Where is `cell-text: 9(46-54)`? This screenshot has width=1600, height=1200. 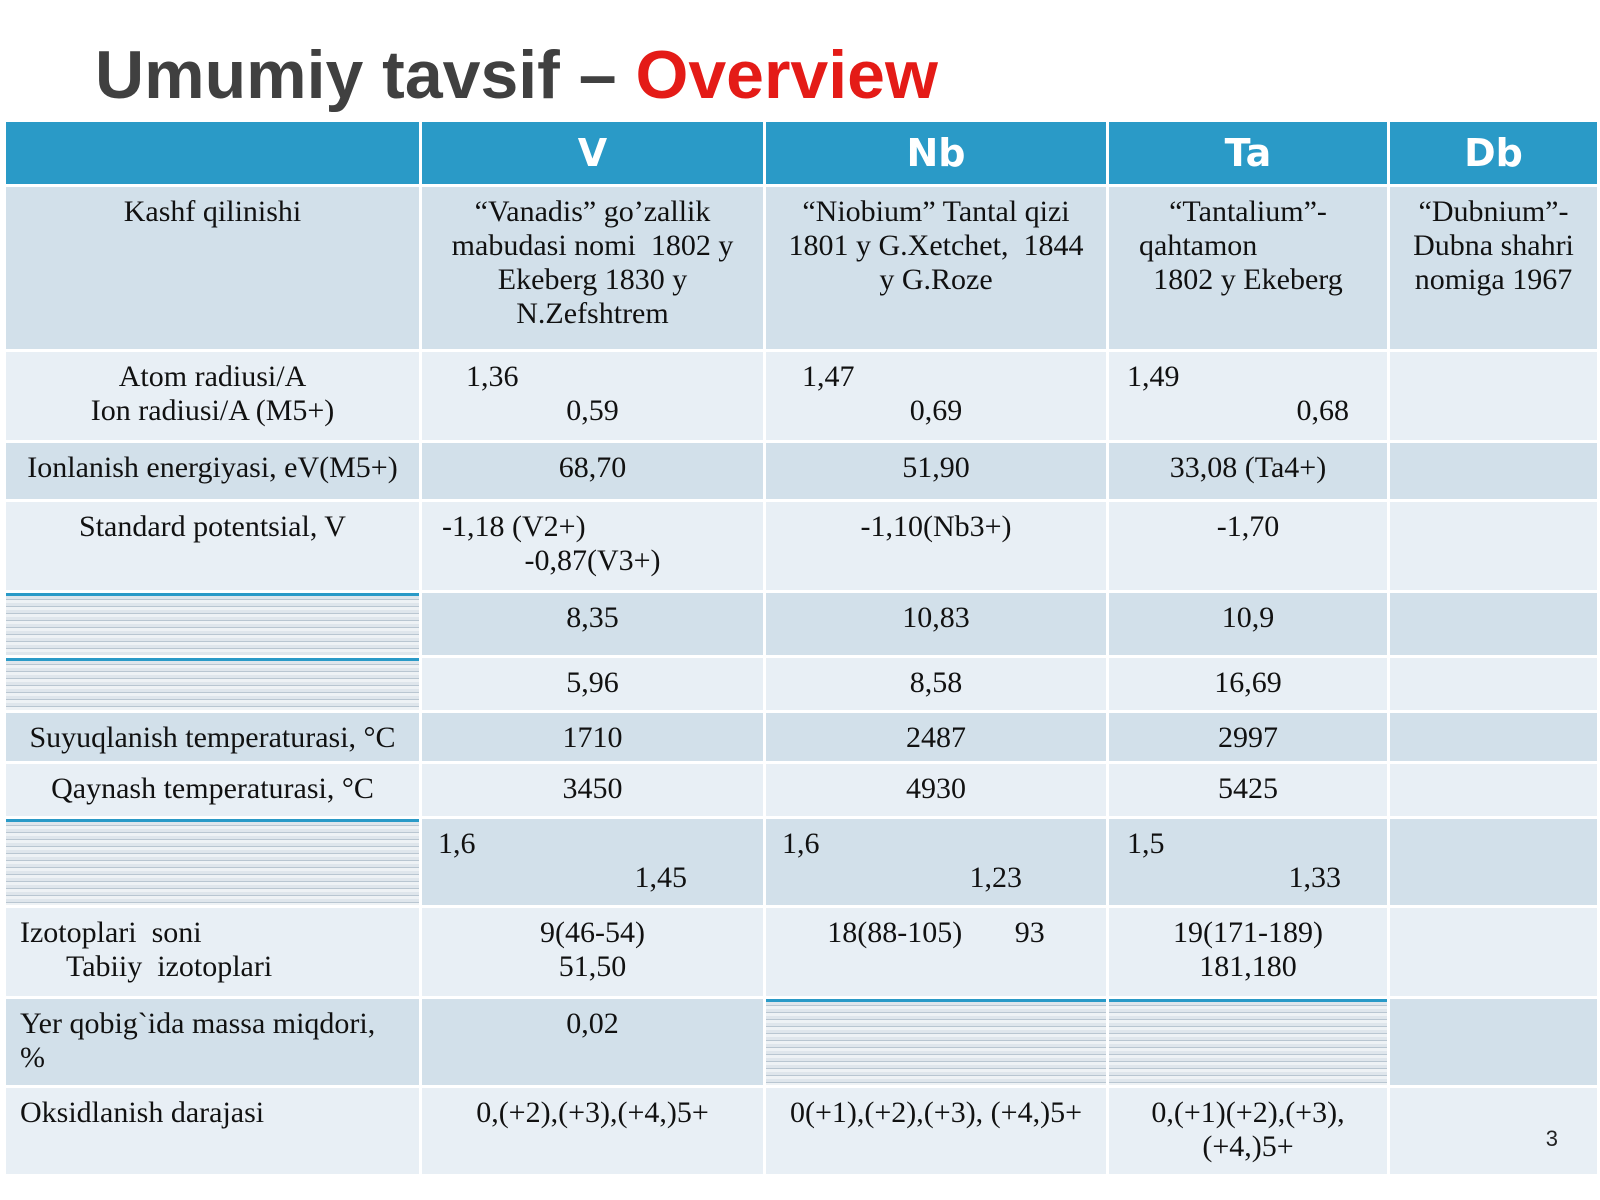 cell-text: 9(46-54) is located at coordinates (592, 932).